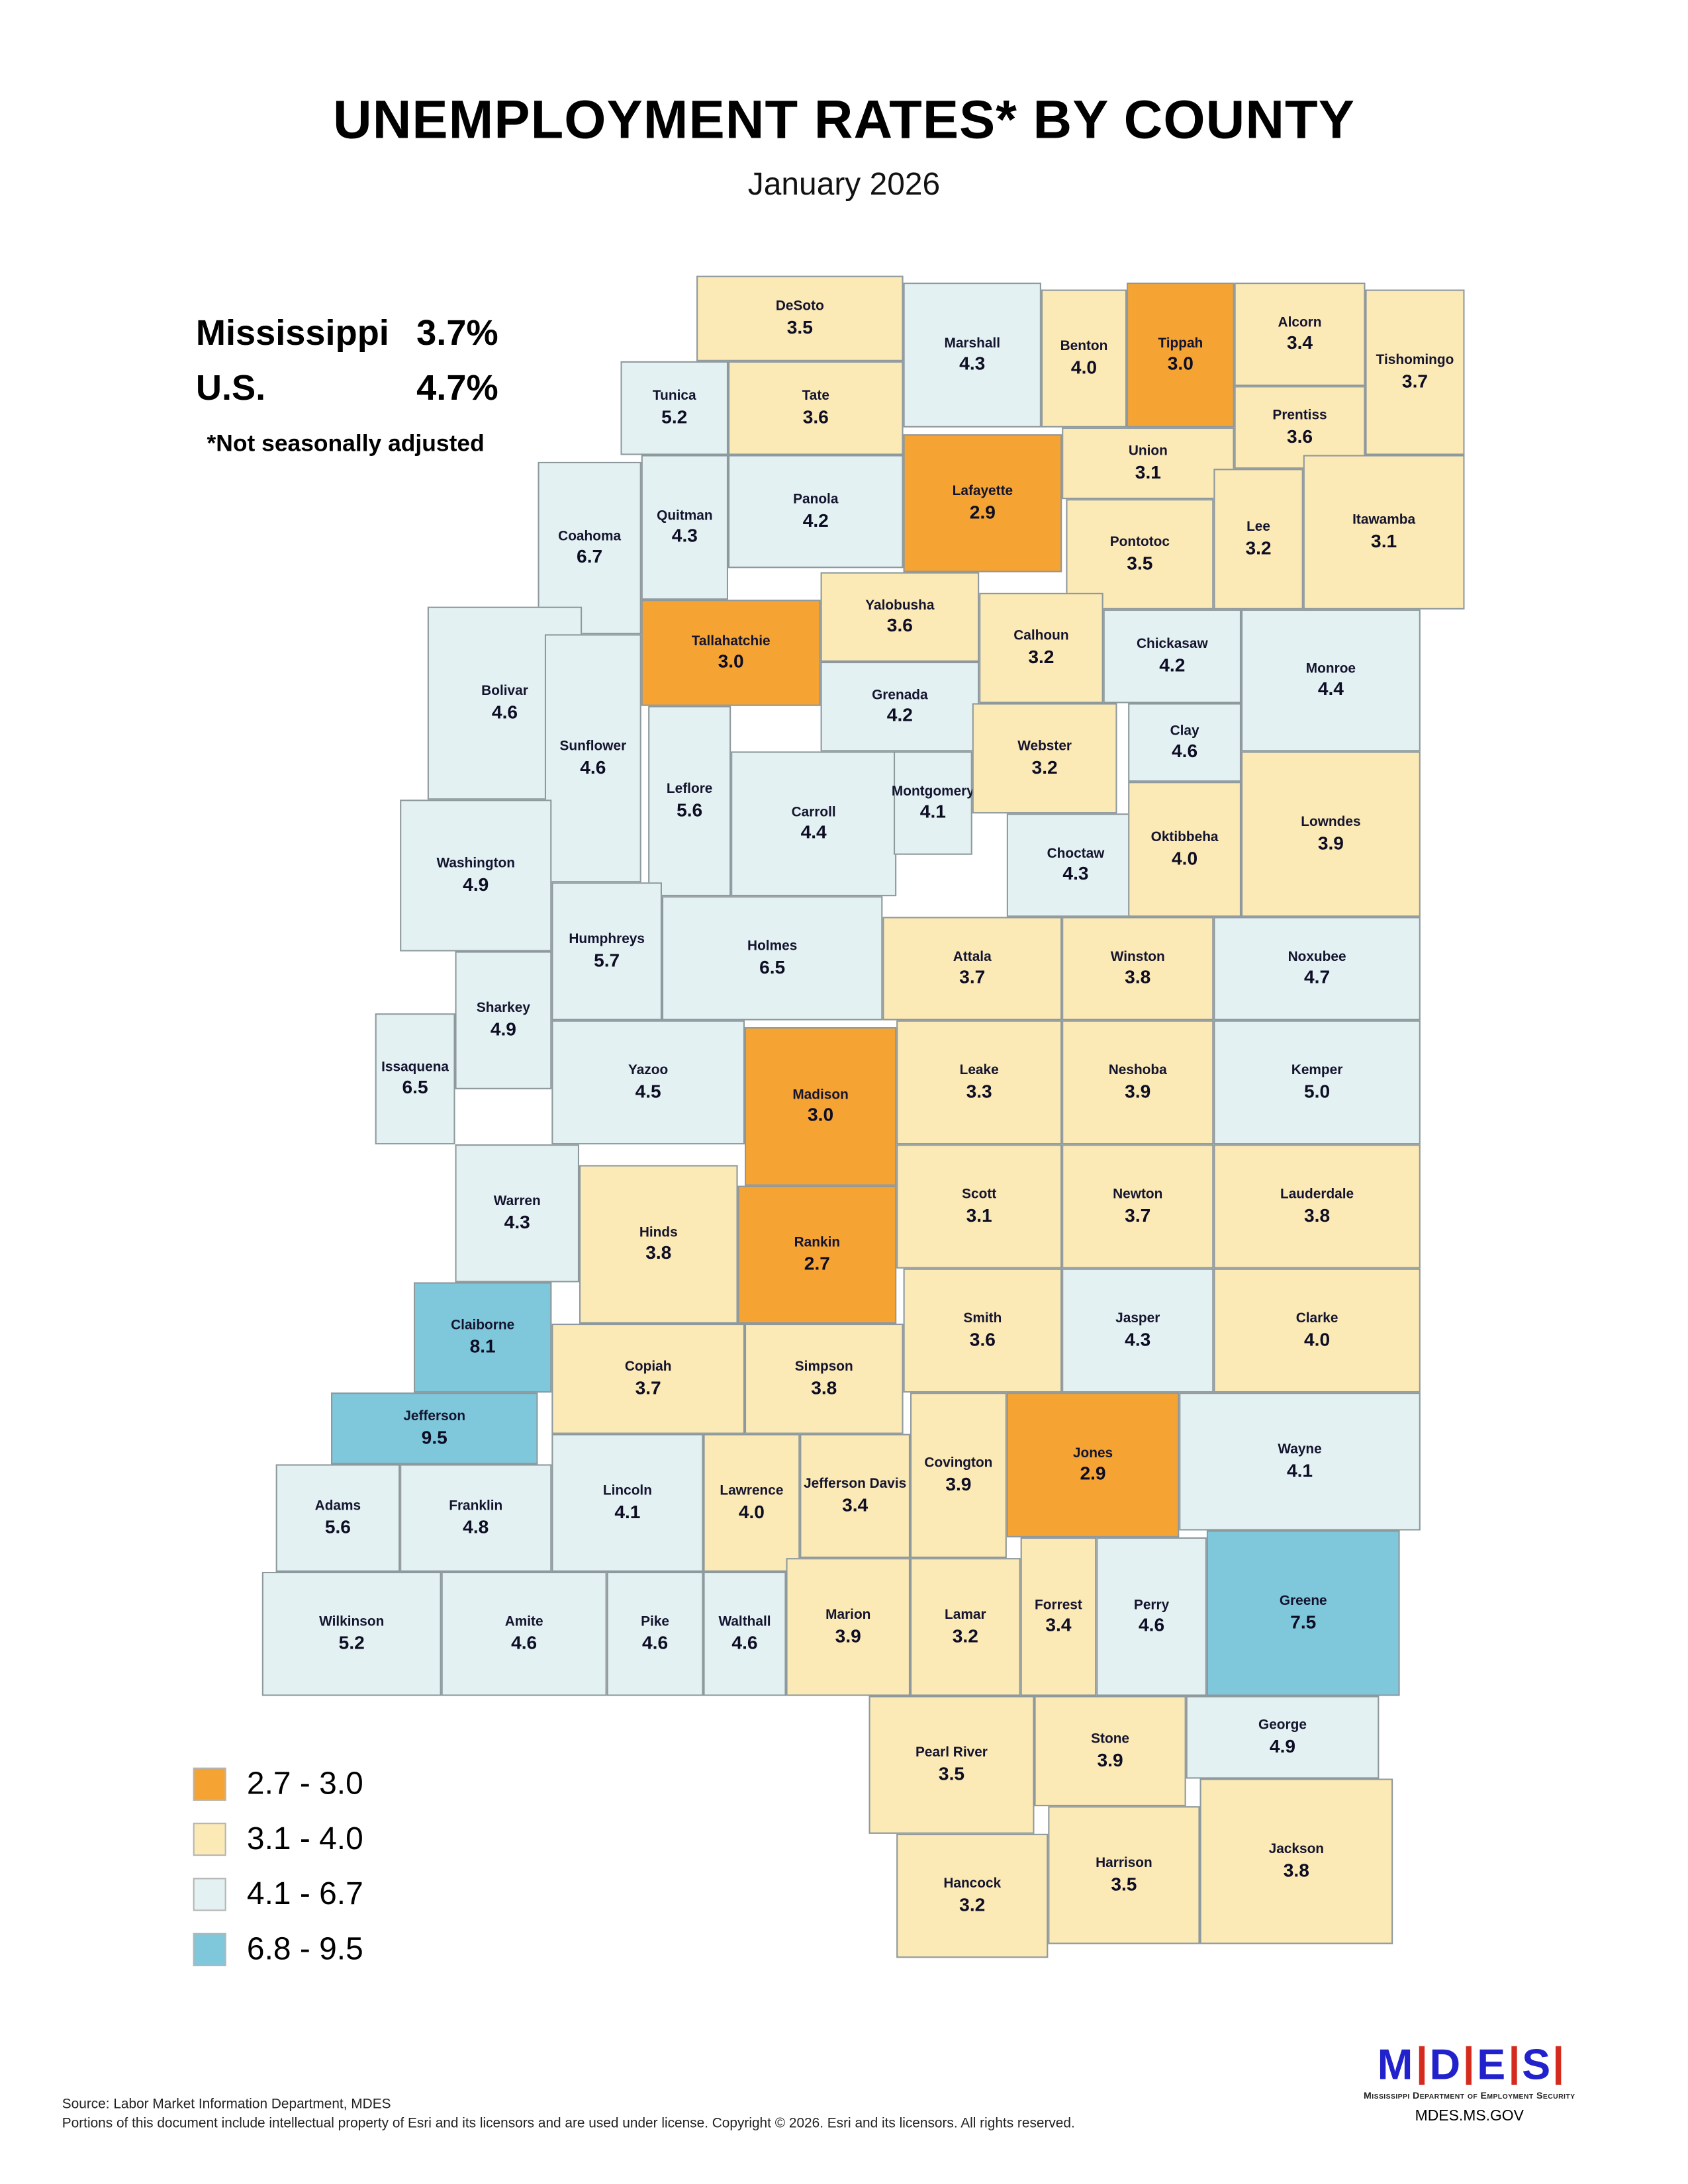 Image resolution: width=1688 pixels, height=2184 pixels. I want to click on county-name: Quitman, so click(685, 516).